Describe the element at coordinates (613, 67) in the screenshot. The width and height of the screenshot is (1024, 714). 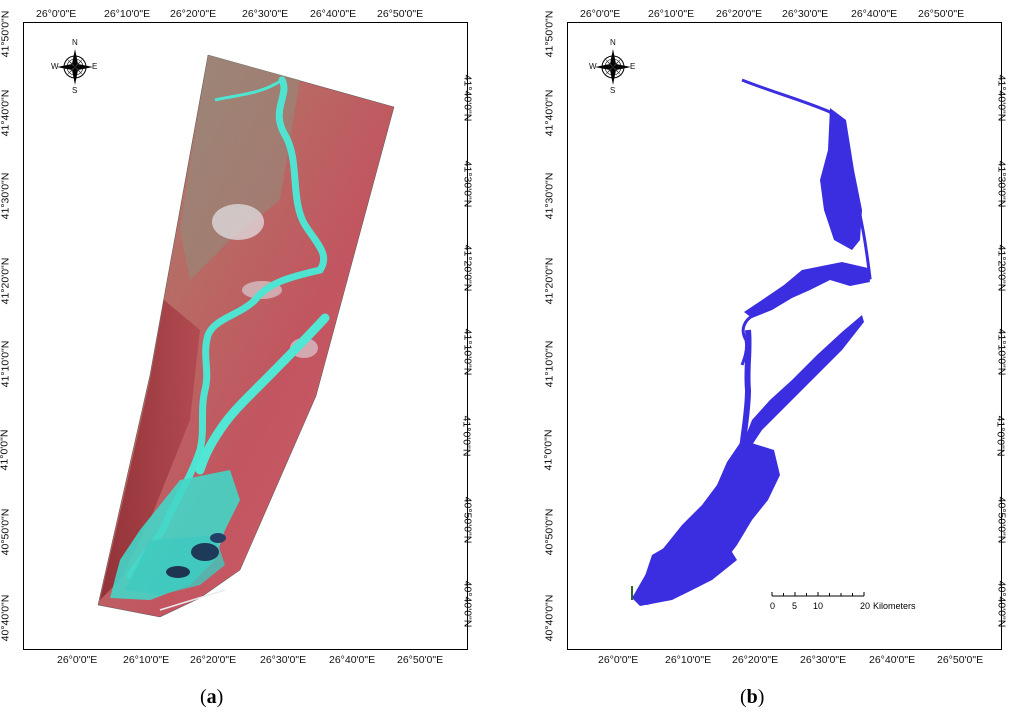
I see `compass-rose-b` at that location.